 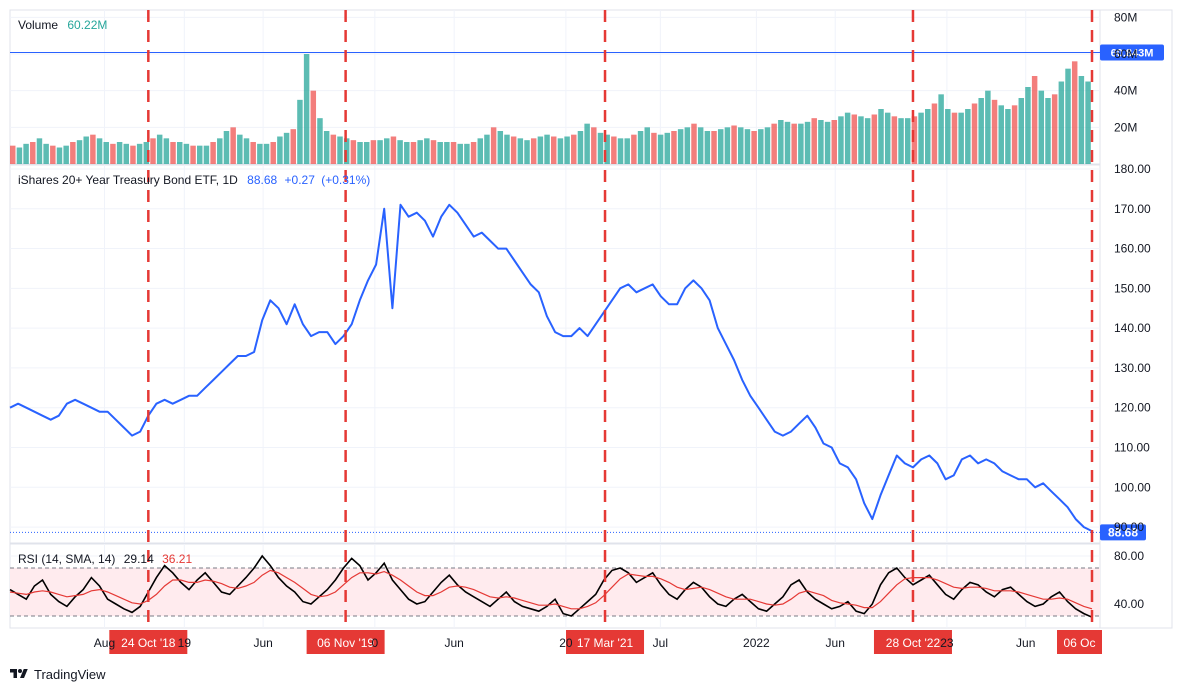 I want to click on rsi-legend-sma: 36.21, so click(x=177, y=559).